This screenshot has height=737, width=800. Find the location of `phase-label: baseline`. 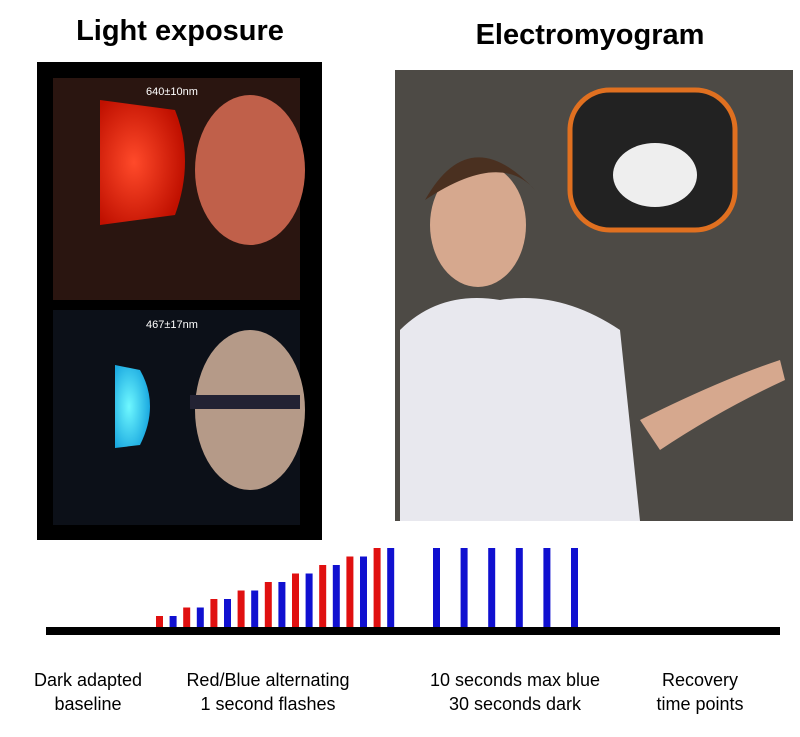

phase-label: baseline is located at coordinates (87, 704).